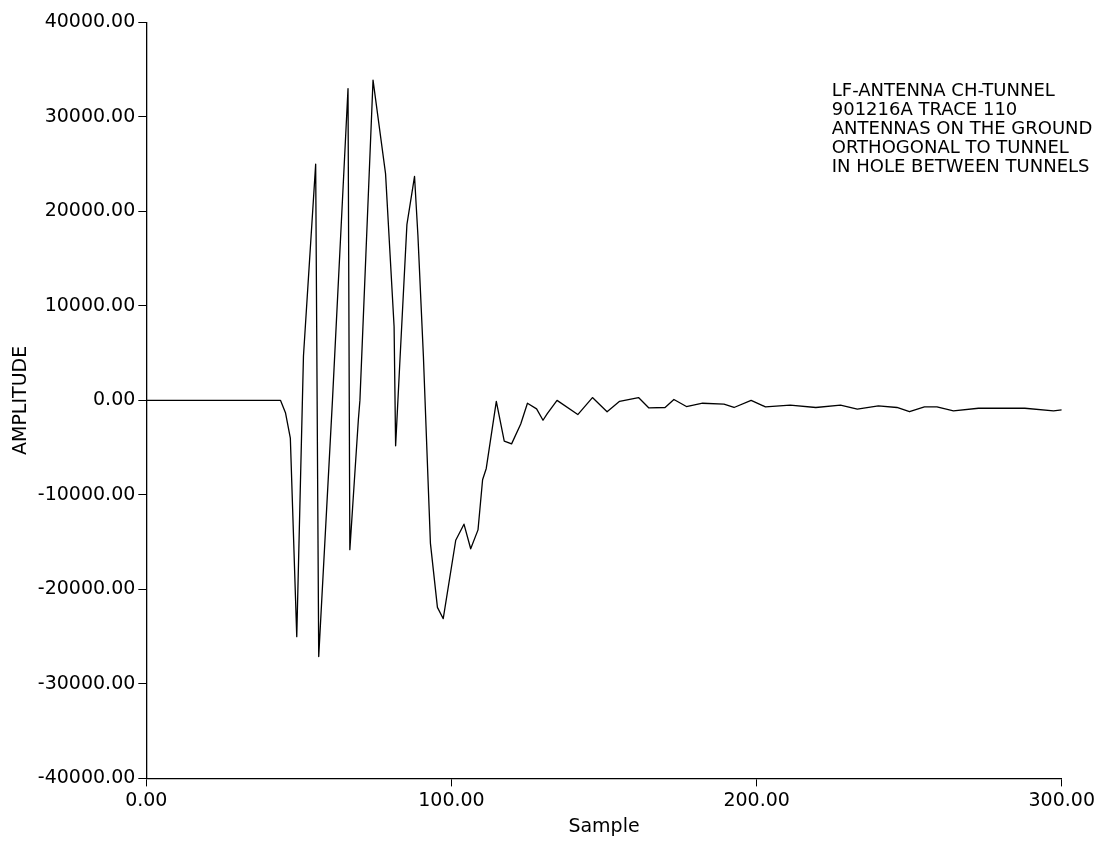  Describe the element at coordinates (86, 776) in the screenshot. I see `y-tick-label: -40000.00` at that location.